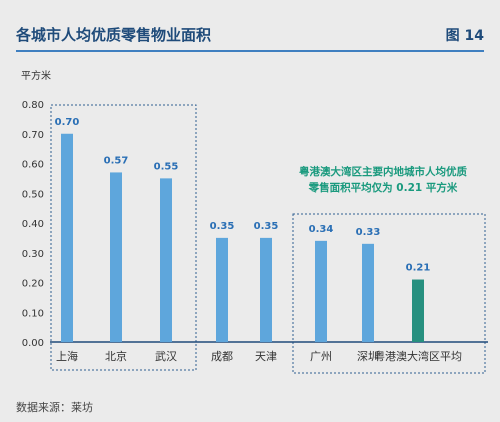  What do you see at coordinates (418, 356) in the screenshot?
I see `category-label: 粤港澳大湾区平均` at bounding box center [418, 356].